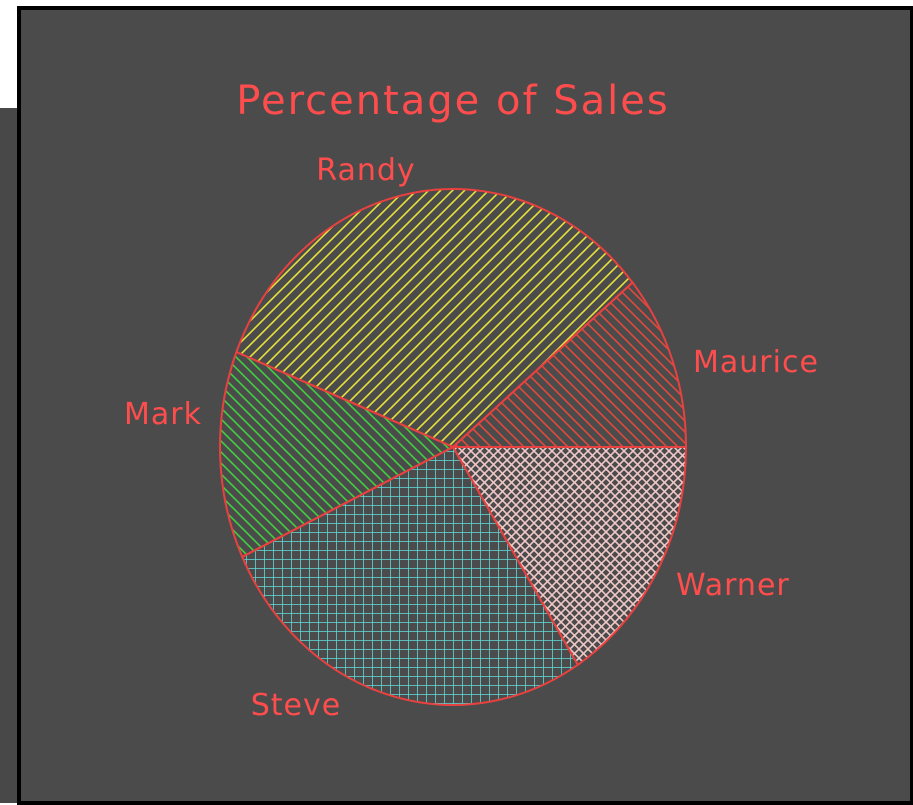  Describe the element at coordinates (296, 705) in the screenshot. I see `slice-label-steve: Steve` at that location.